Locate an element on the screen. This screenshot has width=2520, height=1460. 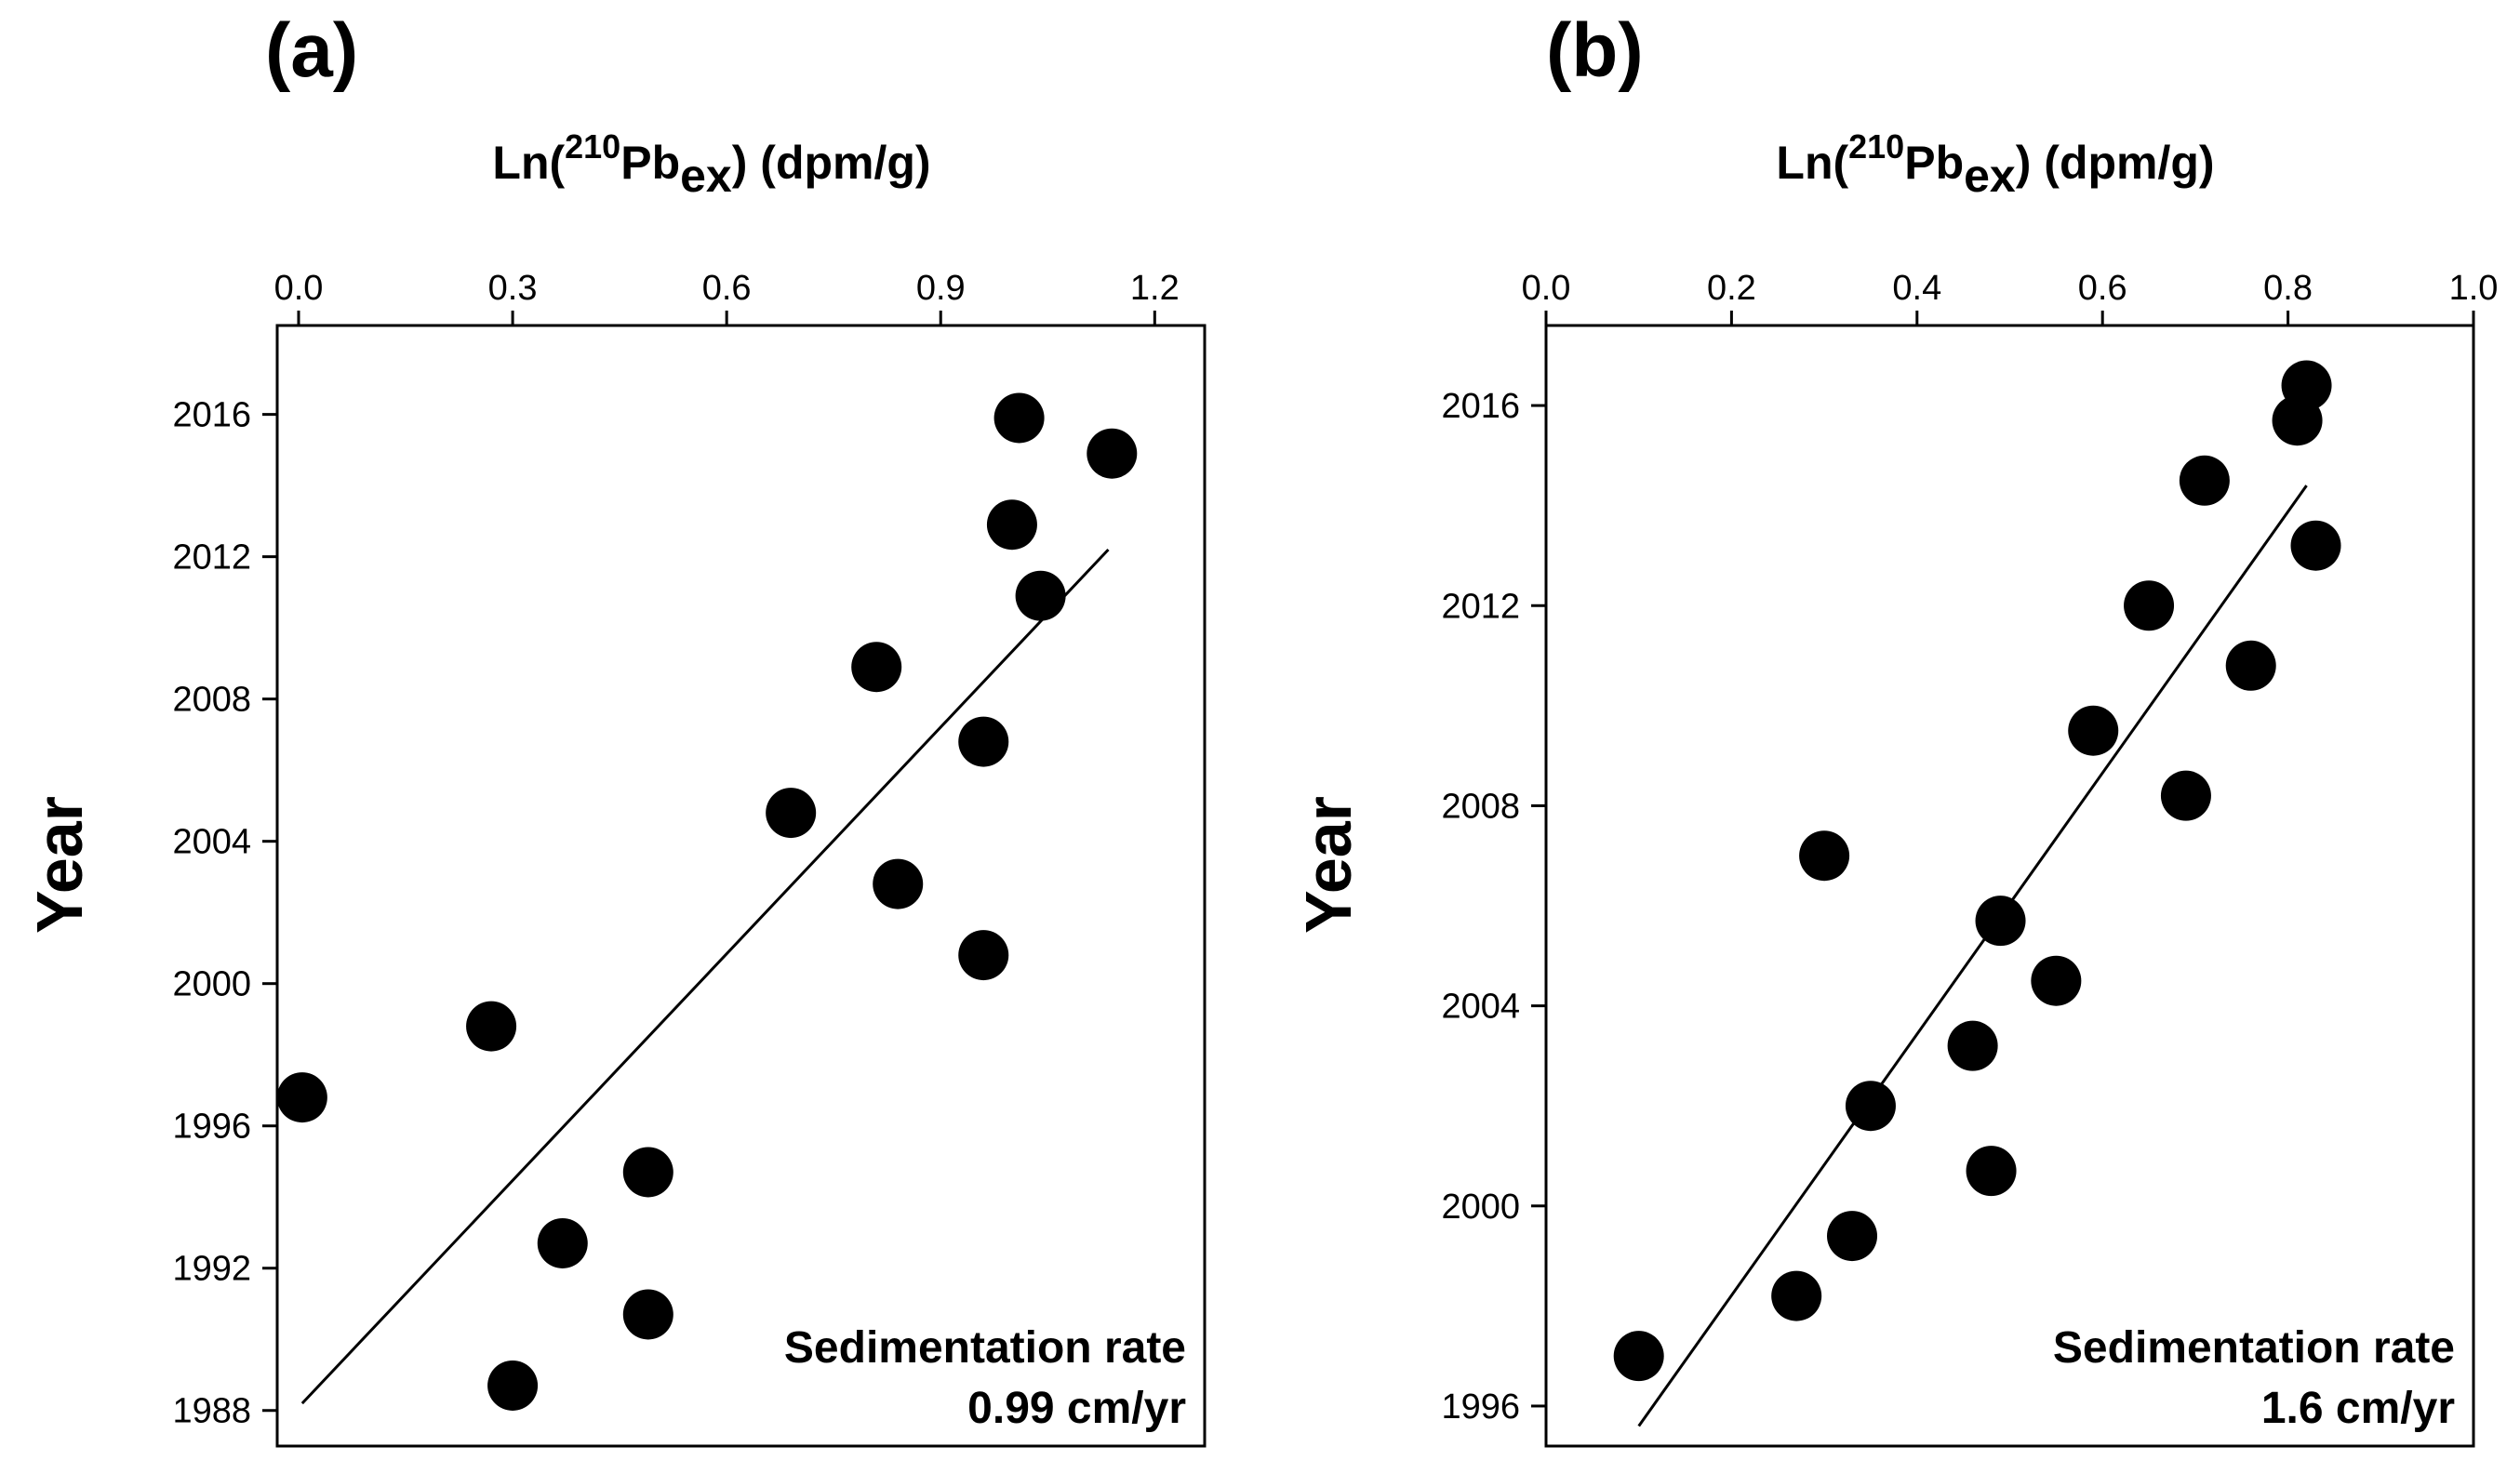
panel-a-x-ticks: 0.0 0.3 0.6 0.9 1.2 is located at coordinates (727, 297).